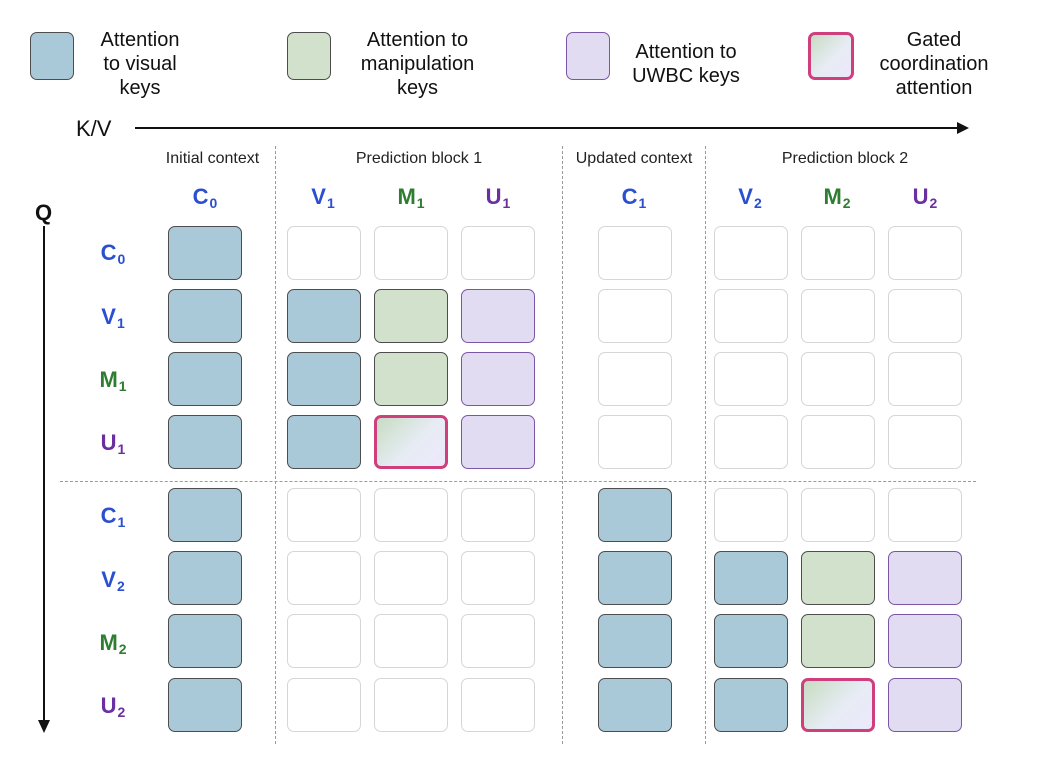 The height and width of the screenshot is (784, 1064). I want to click on legend-label-line: coordination, so click(934, 64).